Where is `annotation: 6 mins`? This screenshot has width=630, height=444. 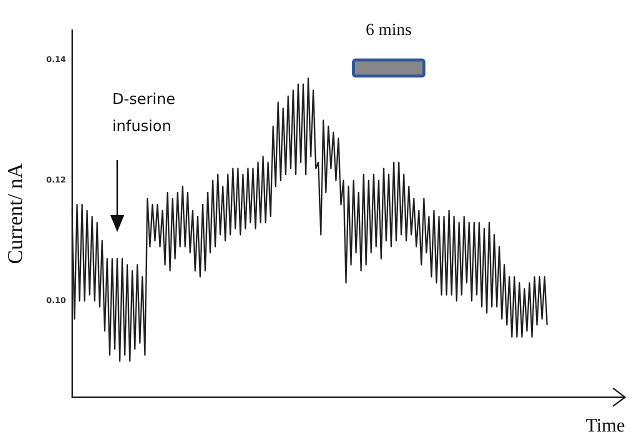 annotation: 6 mins is located at coordinates (388, 30).